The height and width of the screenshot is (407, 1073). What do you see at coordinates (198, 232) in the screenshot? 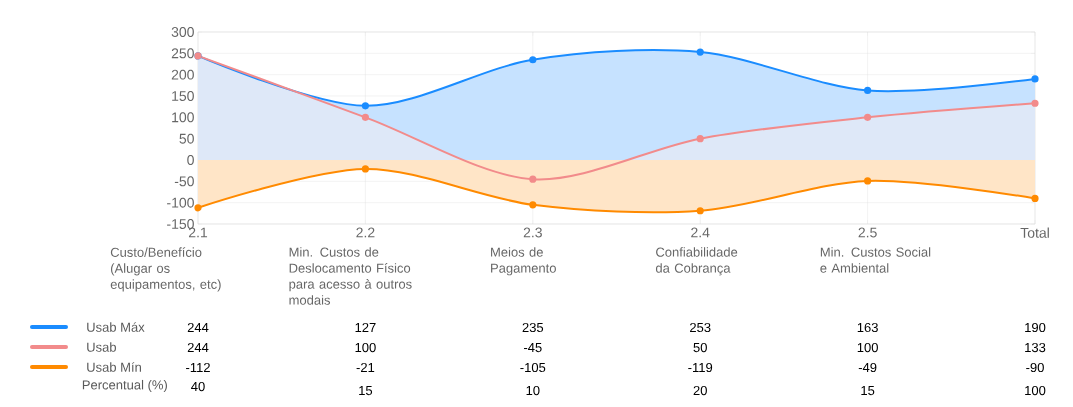
I see `x-tick-label: 2.1` at bounding box center [198, 232].